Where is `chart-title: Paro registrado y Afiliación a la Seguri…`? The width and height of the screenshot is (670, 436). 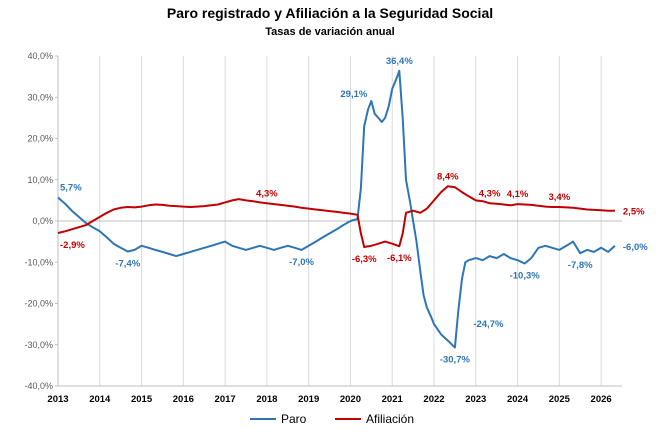 chart-title: Paro registrado y Afiliación a la Seguri… is located at coordinates (330, 13).